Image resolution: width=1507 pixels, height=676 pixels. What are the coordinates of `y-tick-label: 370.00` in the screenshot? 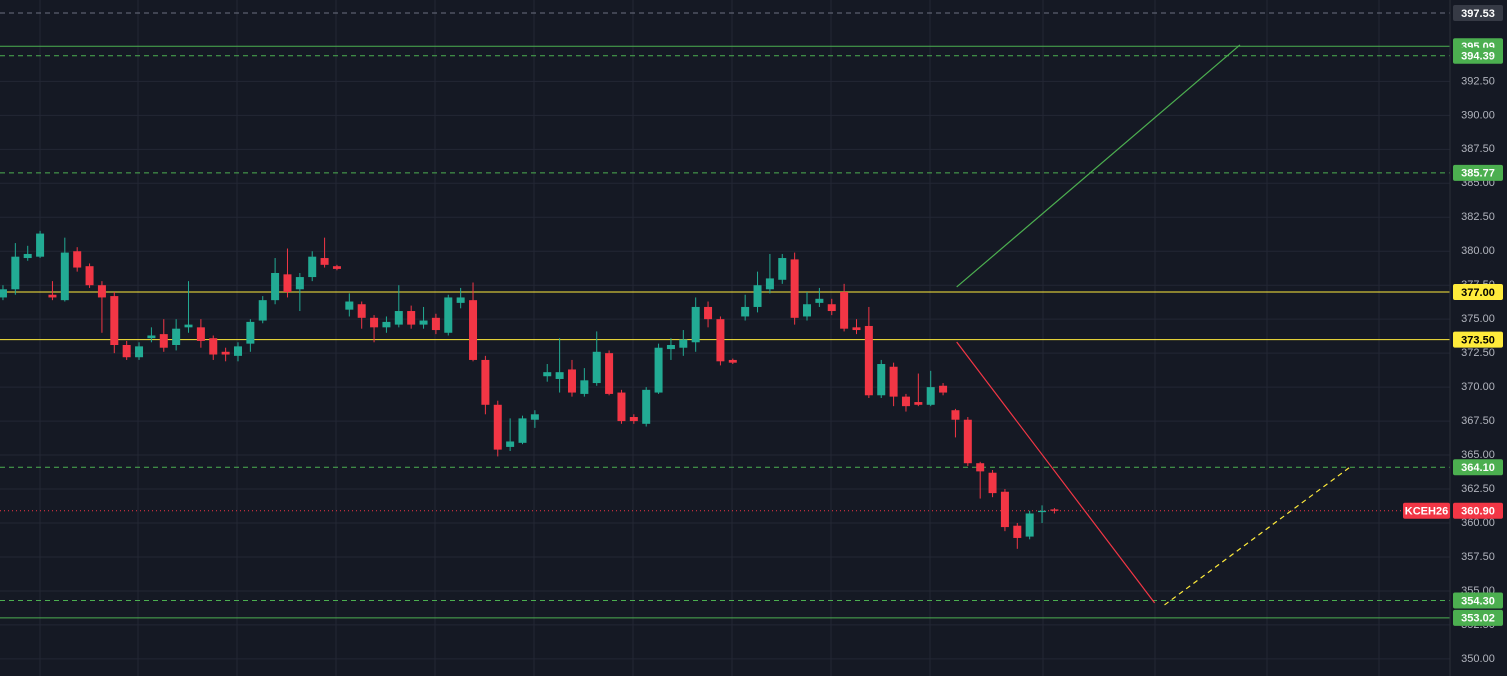 It's located at (1478, 387).